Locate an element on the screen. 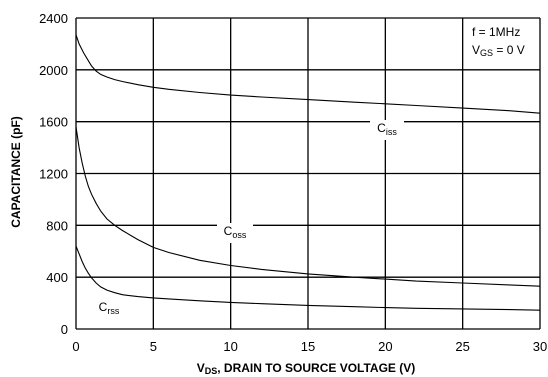  y-axis-title: CAPACITANCE (pF) is located at coordinates (16, 172).